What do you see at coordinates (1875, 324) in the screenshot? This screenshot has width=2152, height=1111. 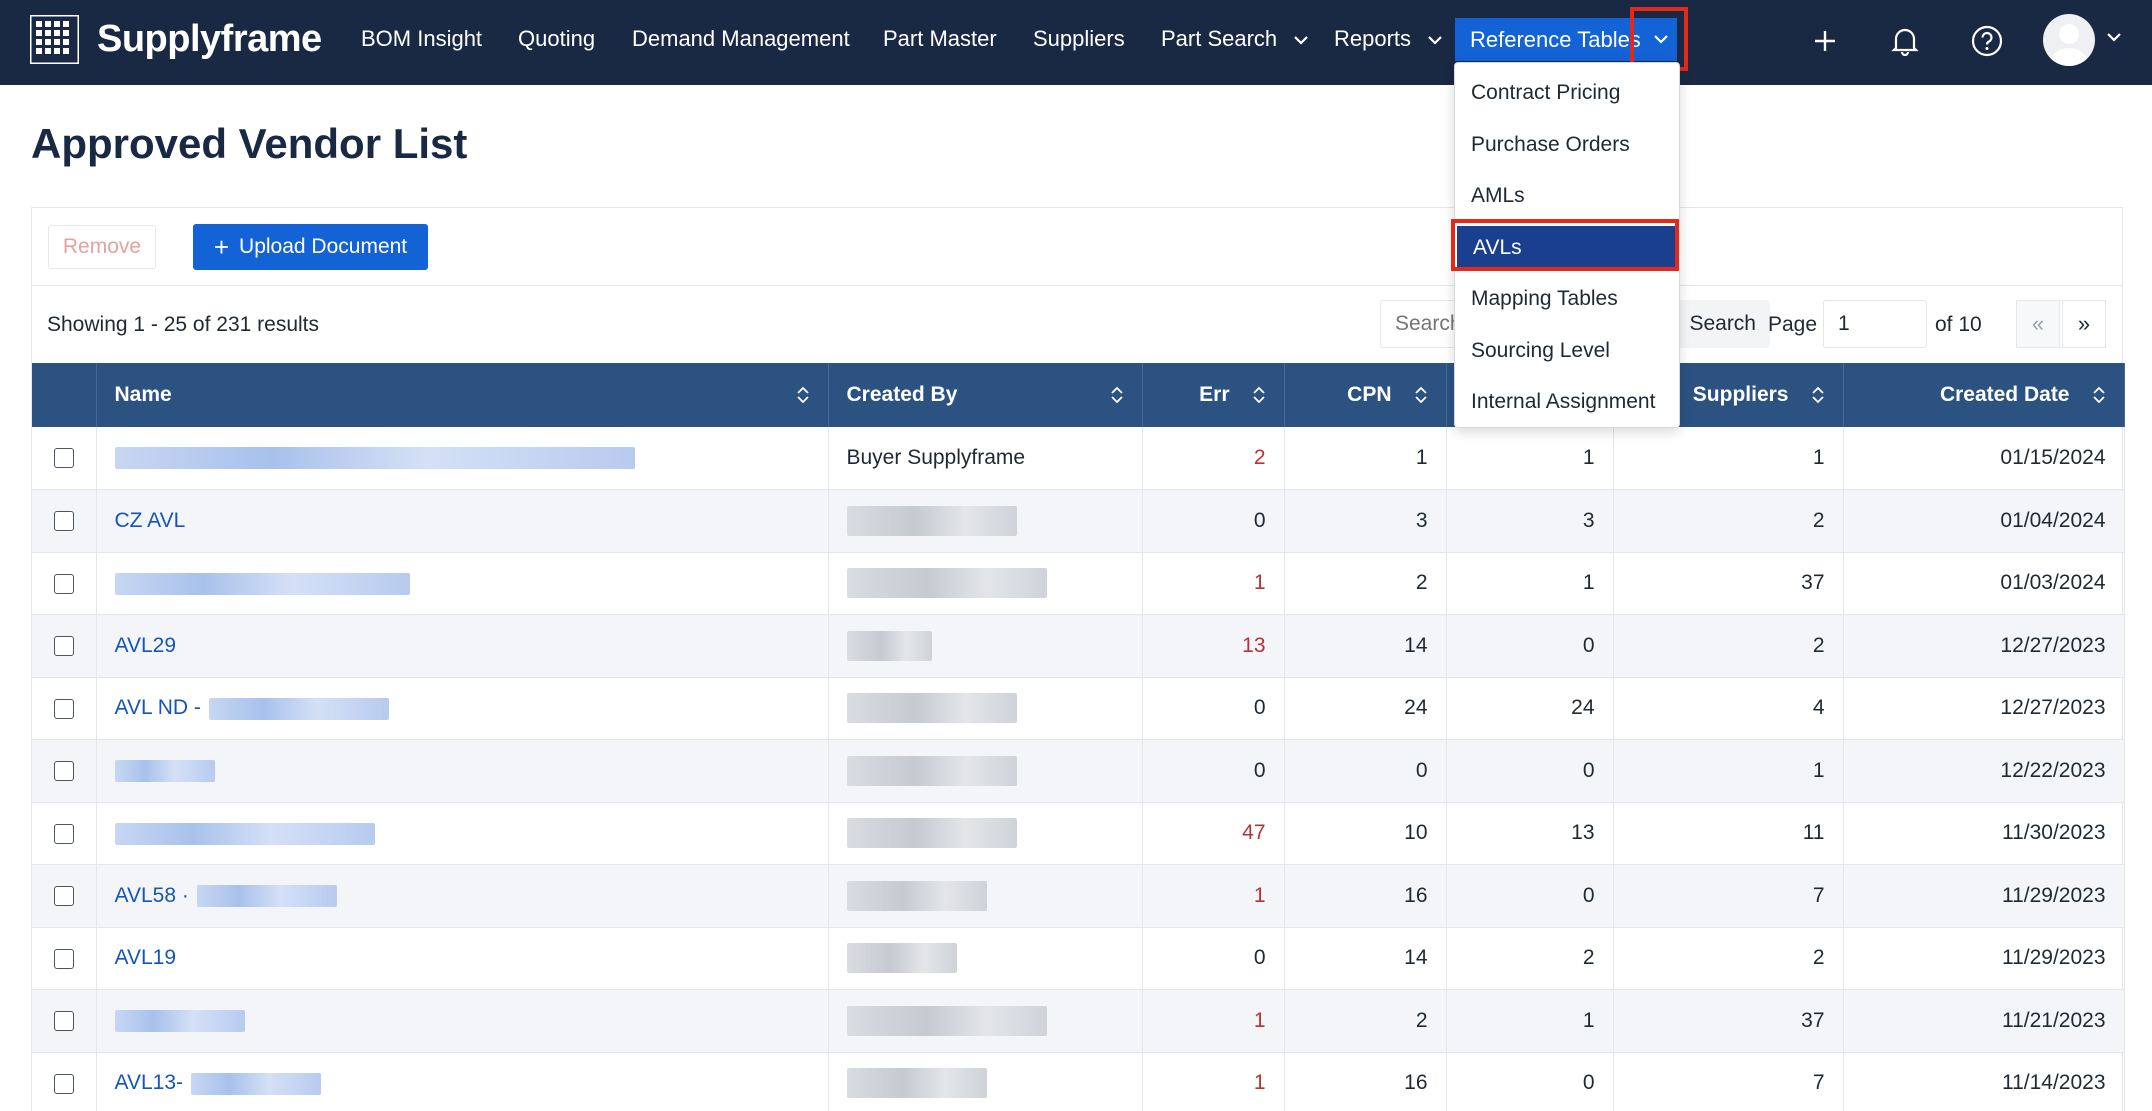 I see `page-number-input` at bounding box center [1875, 324].